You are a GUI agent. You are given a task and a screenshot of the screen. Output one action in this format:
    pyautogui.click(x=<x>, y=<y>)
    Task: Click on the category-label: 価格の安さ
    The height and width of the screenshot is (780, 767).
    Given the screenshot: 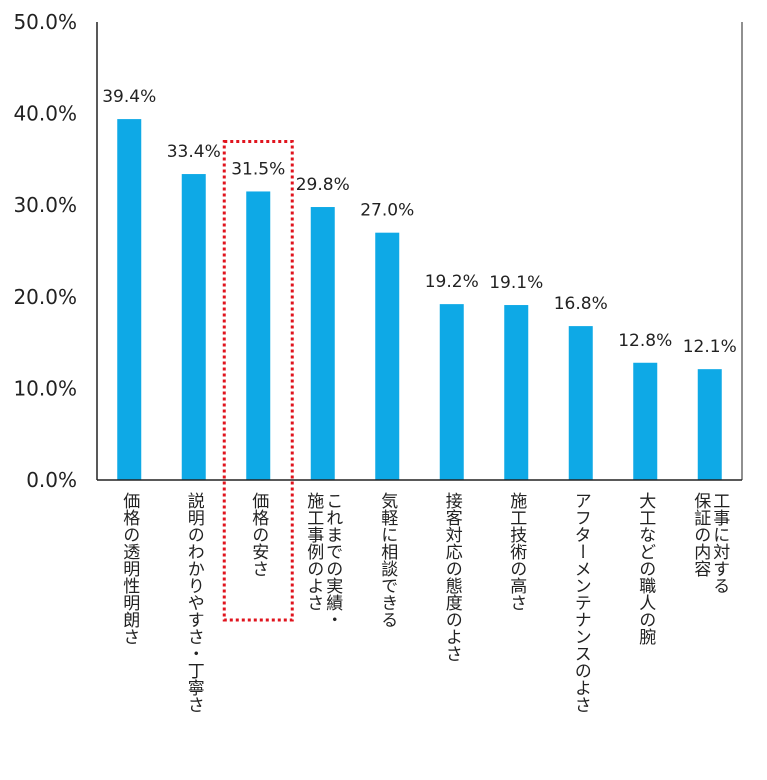 What is the action you would take?
    pyautogui.click(x=258, y=534)
    